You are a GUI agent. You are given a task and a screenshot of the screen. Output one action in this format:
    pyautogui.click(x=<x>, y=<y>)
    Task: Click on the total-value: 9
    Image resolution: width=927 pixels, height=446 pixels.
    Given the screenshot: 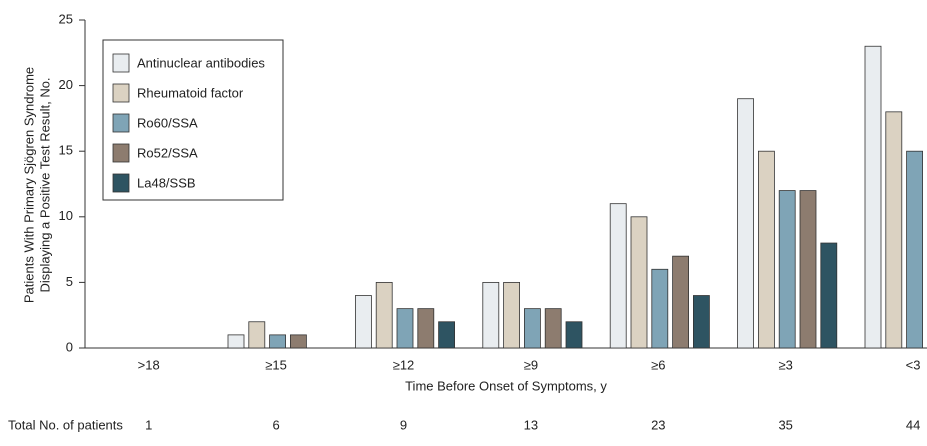 What is the action you would take?
    pyautogui.click(x=403, y=424)
    